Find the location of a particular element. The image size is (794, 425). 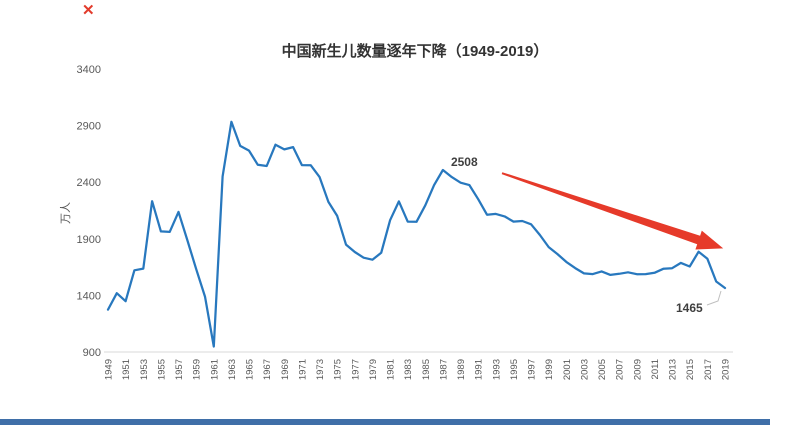

x-tick-label: 1959 is located at coordinates (197, 369).